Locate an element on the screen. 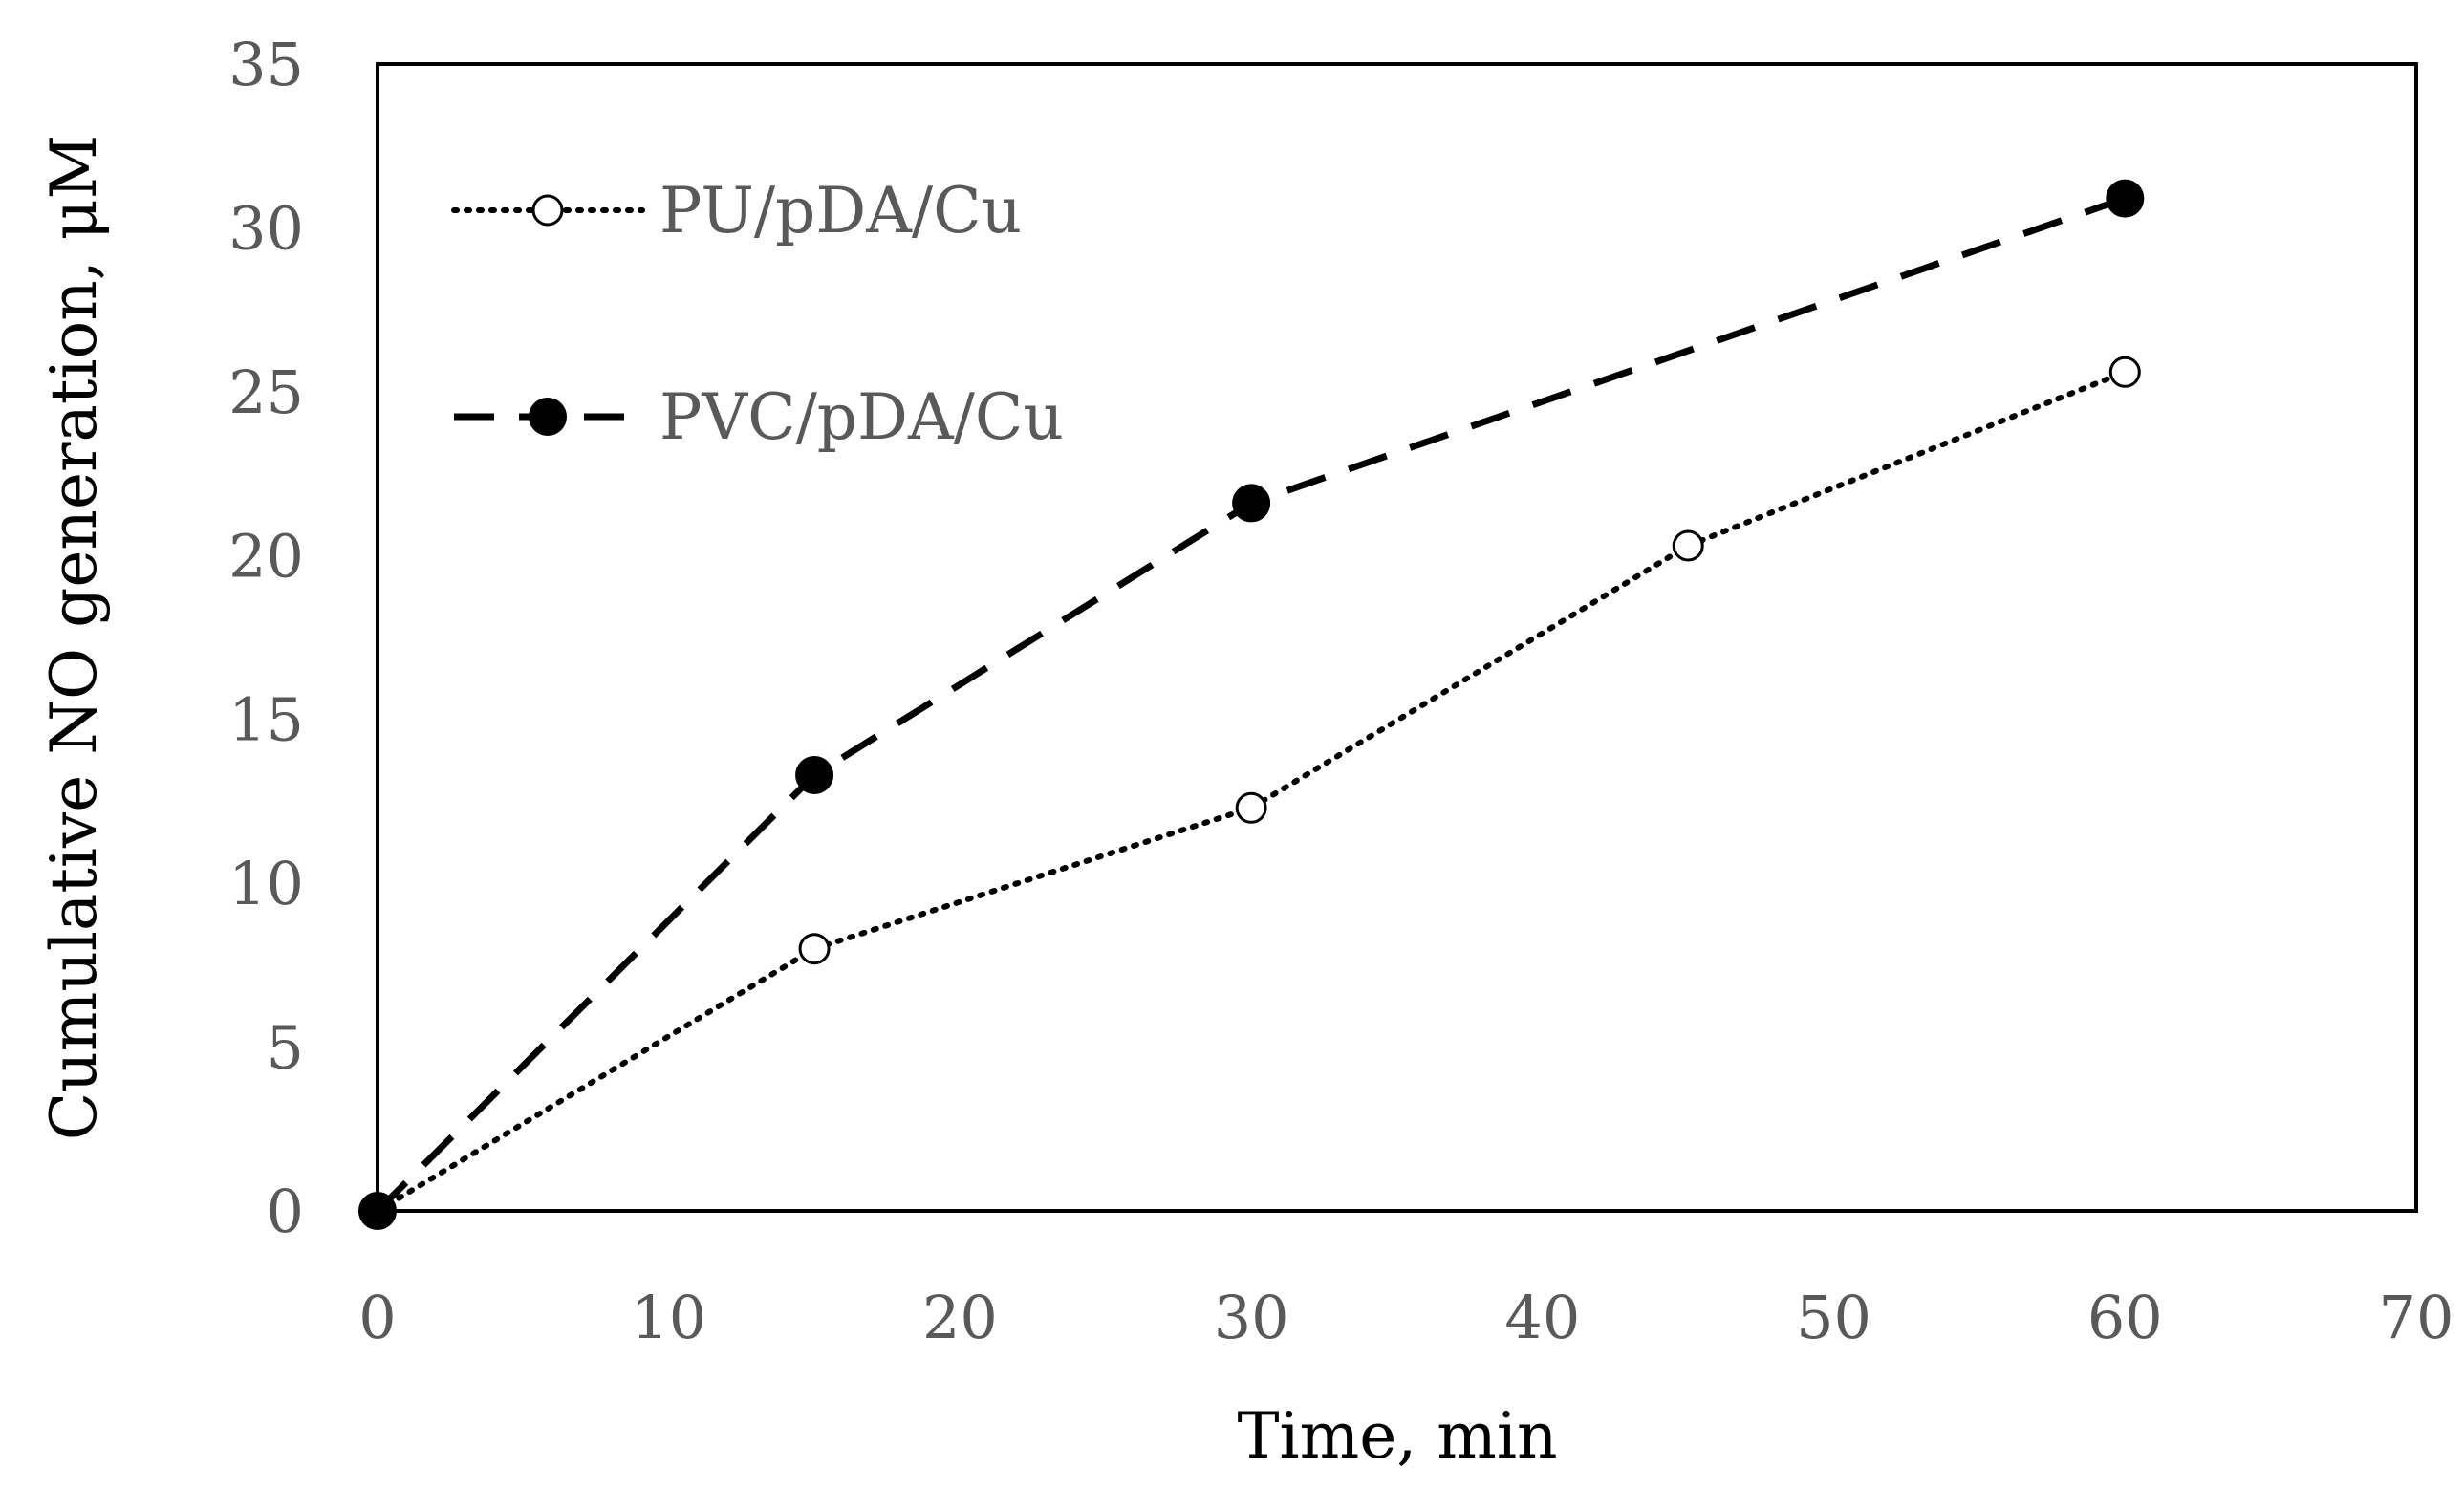 The height and width of the screenshot is (1490, 2464). y-tick-label: 5 is located at coordinates (286, 1048).